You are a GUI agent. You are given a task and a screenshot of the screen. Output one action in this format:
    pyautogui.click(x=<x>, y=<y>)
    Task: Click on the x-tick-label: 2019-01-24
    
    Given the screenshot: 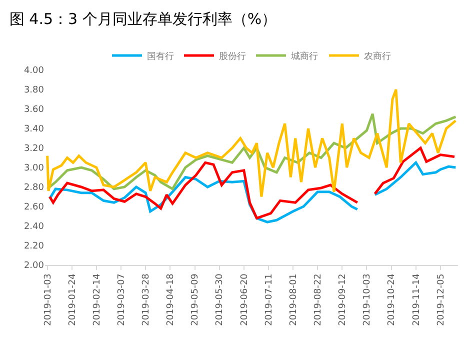 What is the action you would take?
    pyautogui.click(x=73, y=299)
    